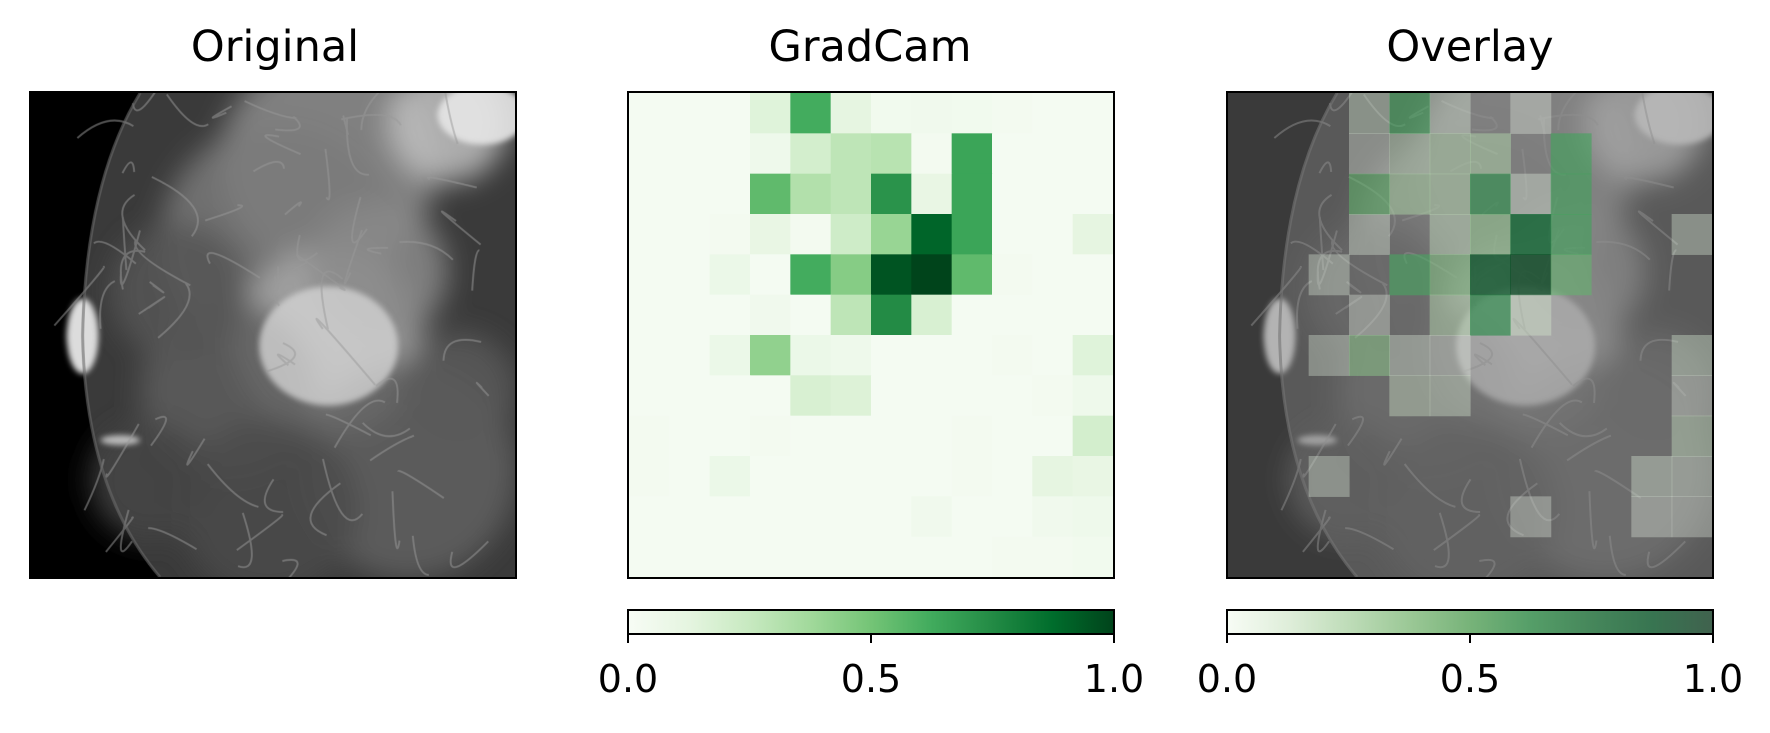 This screenshot has width=1770, height=733. I want to click on gradcam-title: GradCam, so click(870, 47).